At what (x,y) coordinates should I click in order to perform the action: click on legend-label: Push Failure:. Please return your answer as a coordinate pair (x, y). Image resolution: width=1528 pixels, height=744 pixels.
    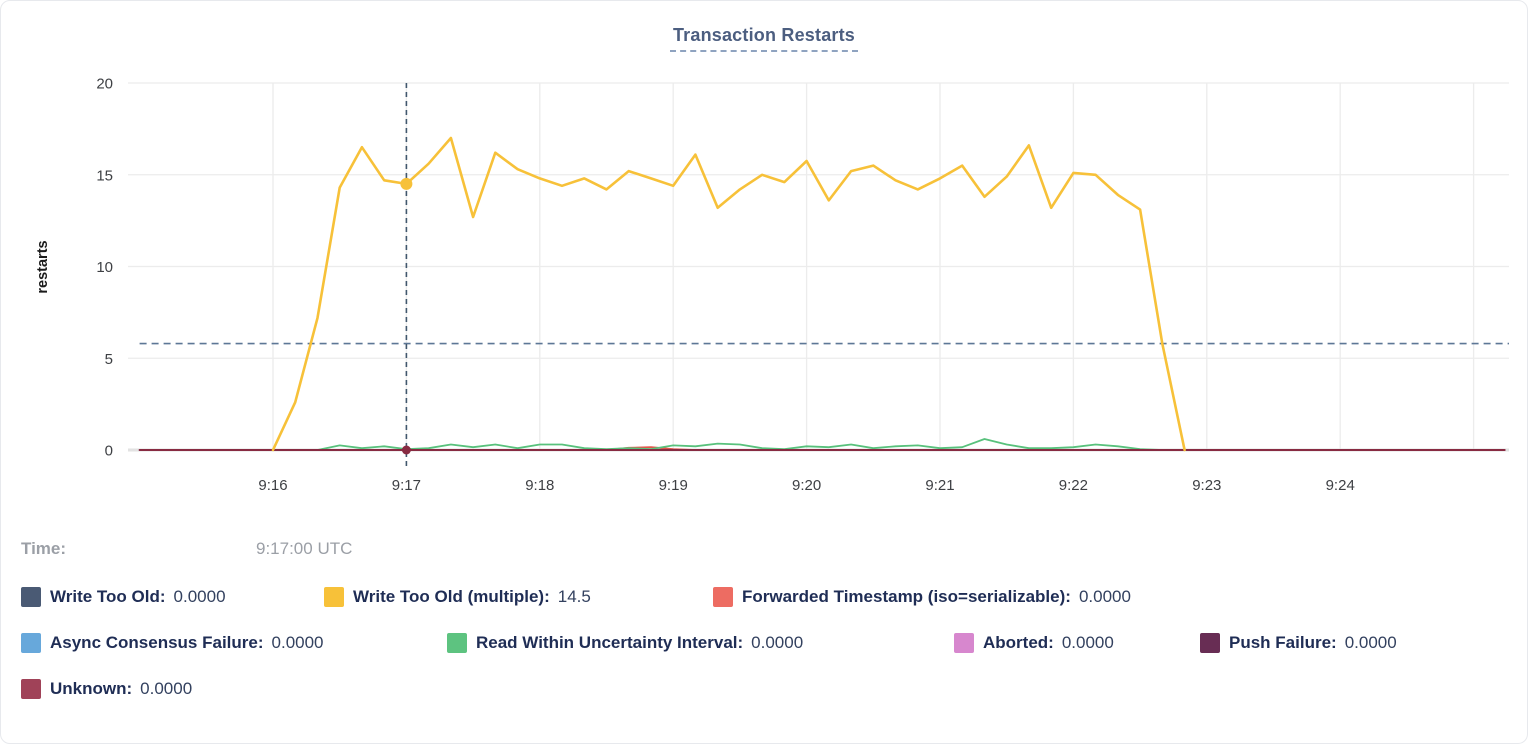
    Looking at the image, I should click on (1283, 642).